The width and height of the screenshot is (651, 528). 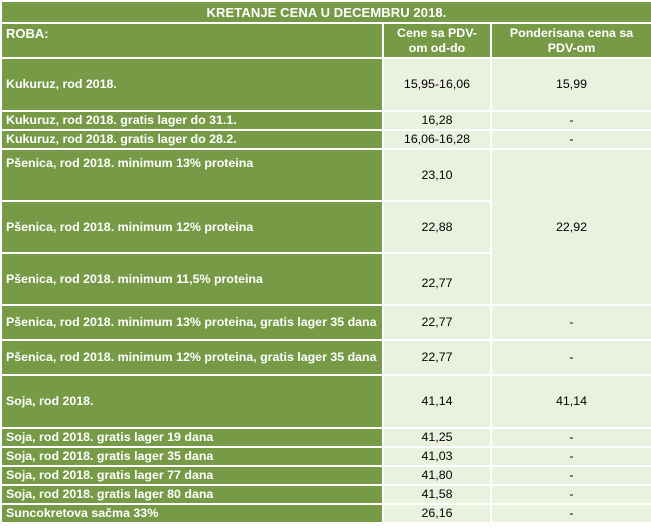 I want to click on row-price: 23,10, so click(x=437, y=175).